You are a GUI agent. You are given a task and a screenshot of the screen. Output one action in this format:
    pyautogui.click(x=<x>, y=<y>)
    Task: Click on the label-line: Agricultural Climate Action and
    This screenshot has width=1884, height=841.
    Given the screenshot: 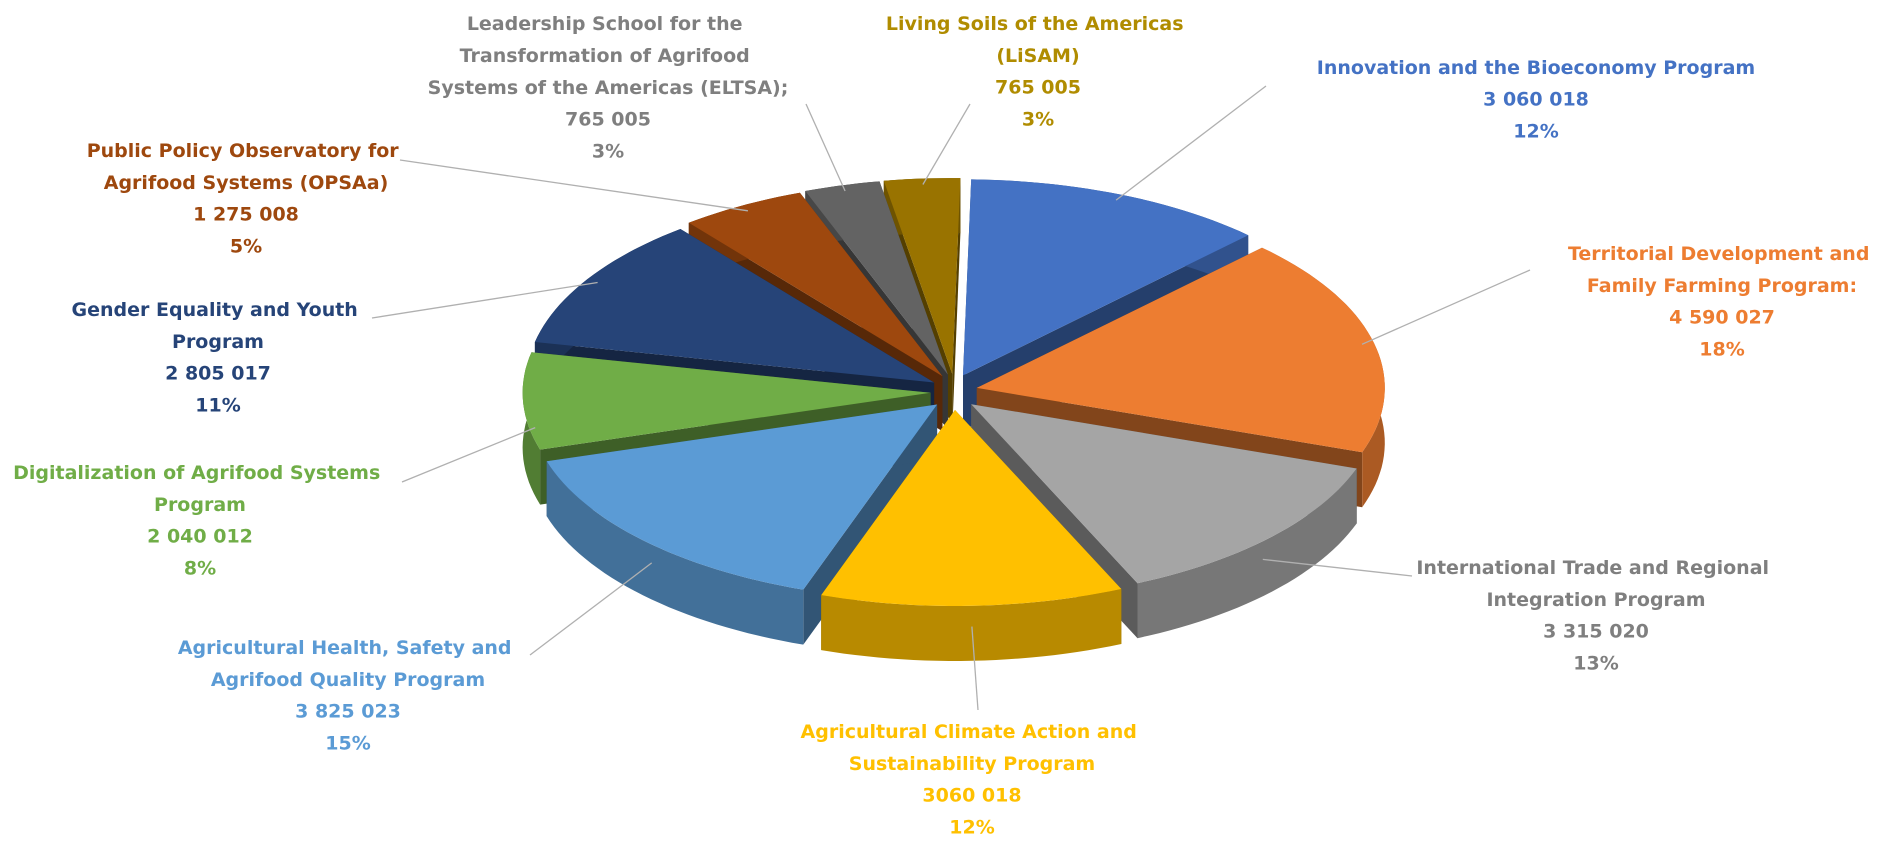 What is the action you would take?
    pyautogui.click(x=972, y=732)
    